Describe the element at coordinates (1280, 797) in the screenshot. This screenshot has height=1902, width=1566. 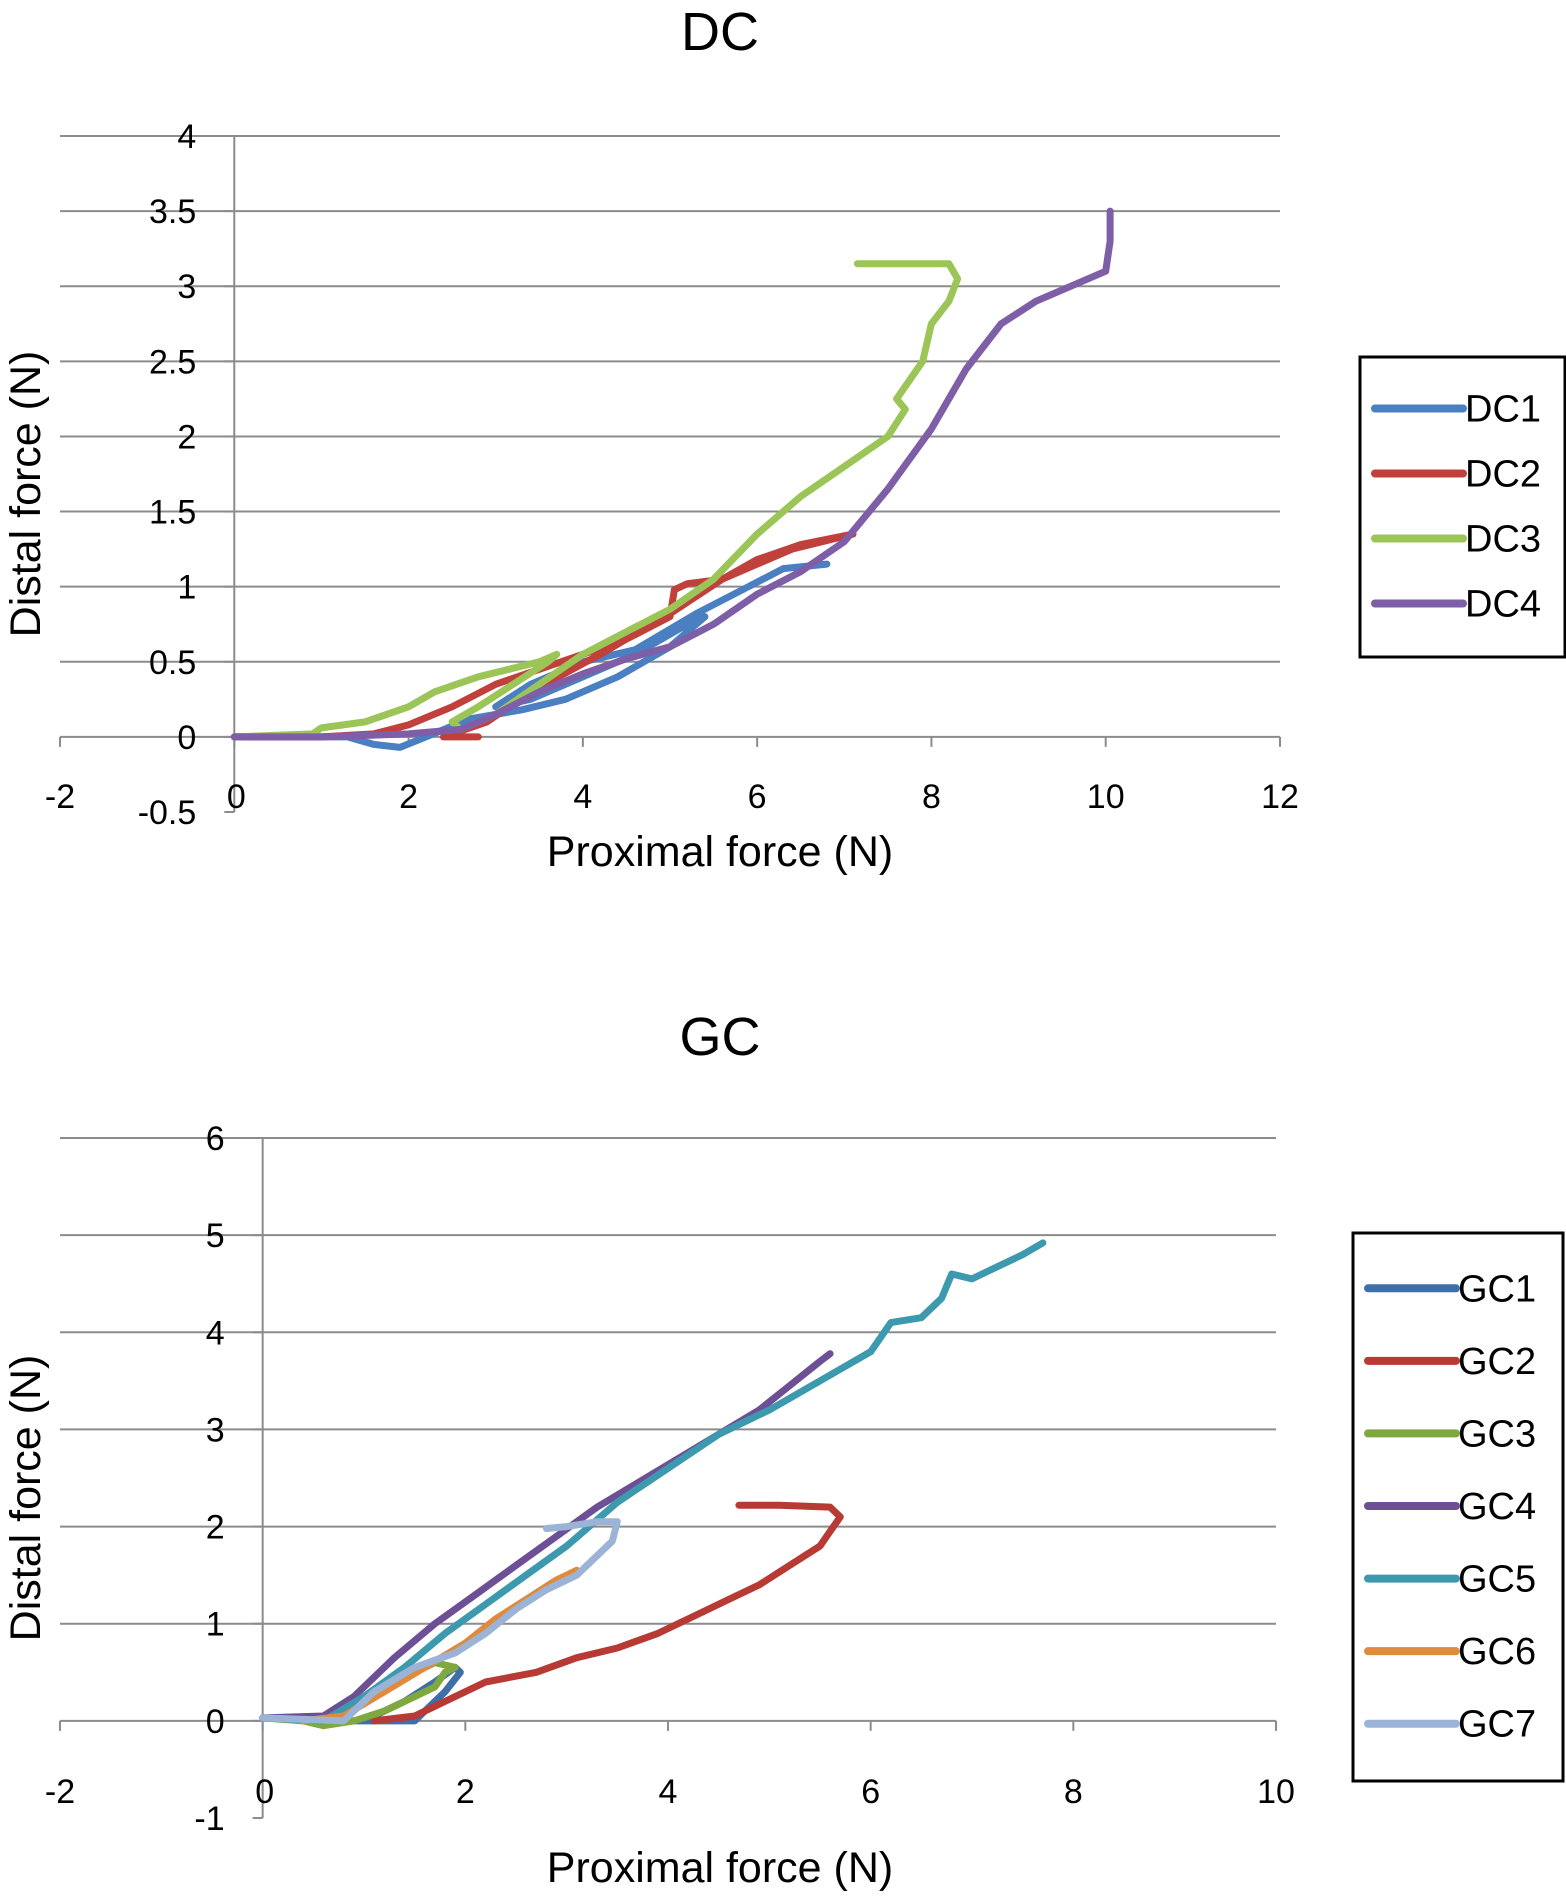
I see `x-tick-label: 12` at that location.